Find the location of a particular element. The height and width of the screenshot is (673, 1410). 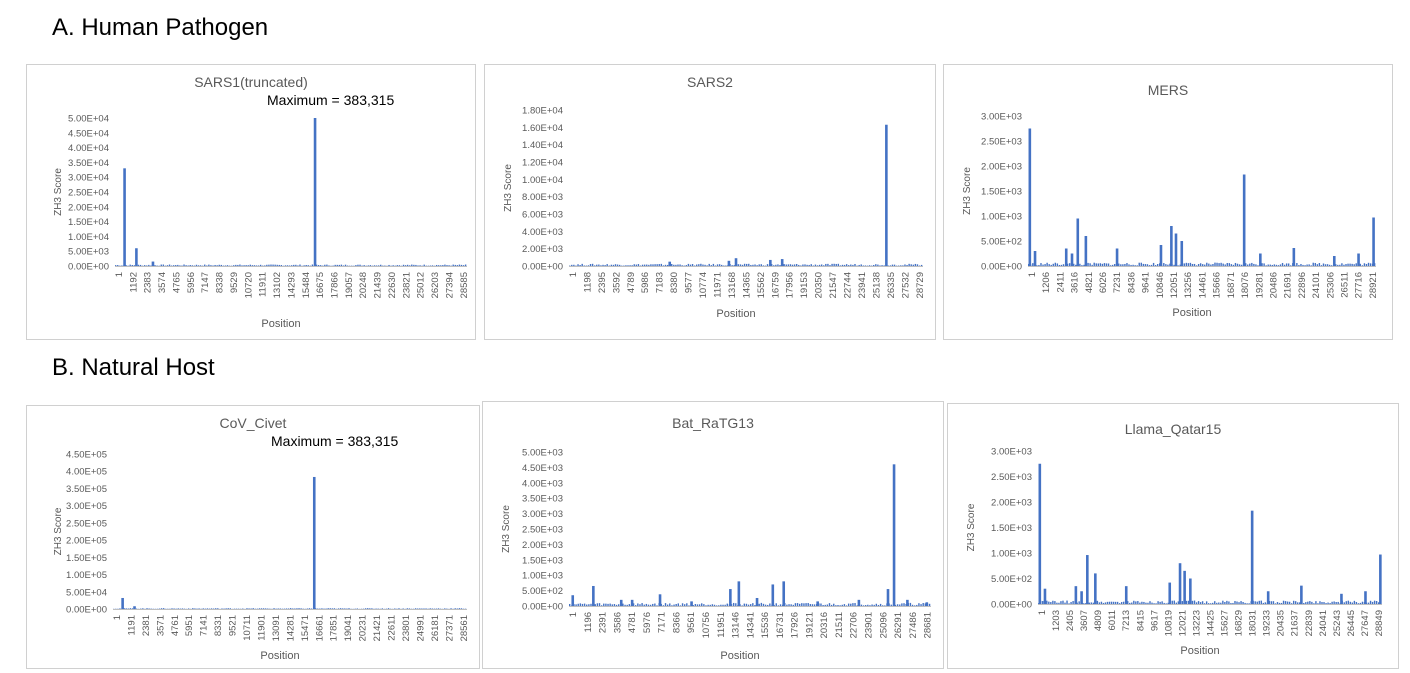

x-tick-label: 8331 is located at coordinates (218, 625).